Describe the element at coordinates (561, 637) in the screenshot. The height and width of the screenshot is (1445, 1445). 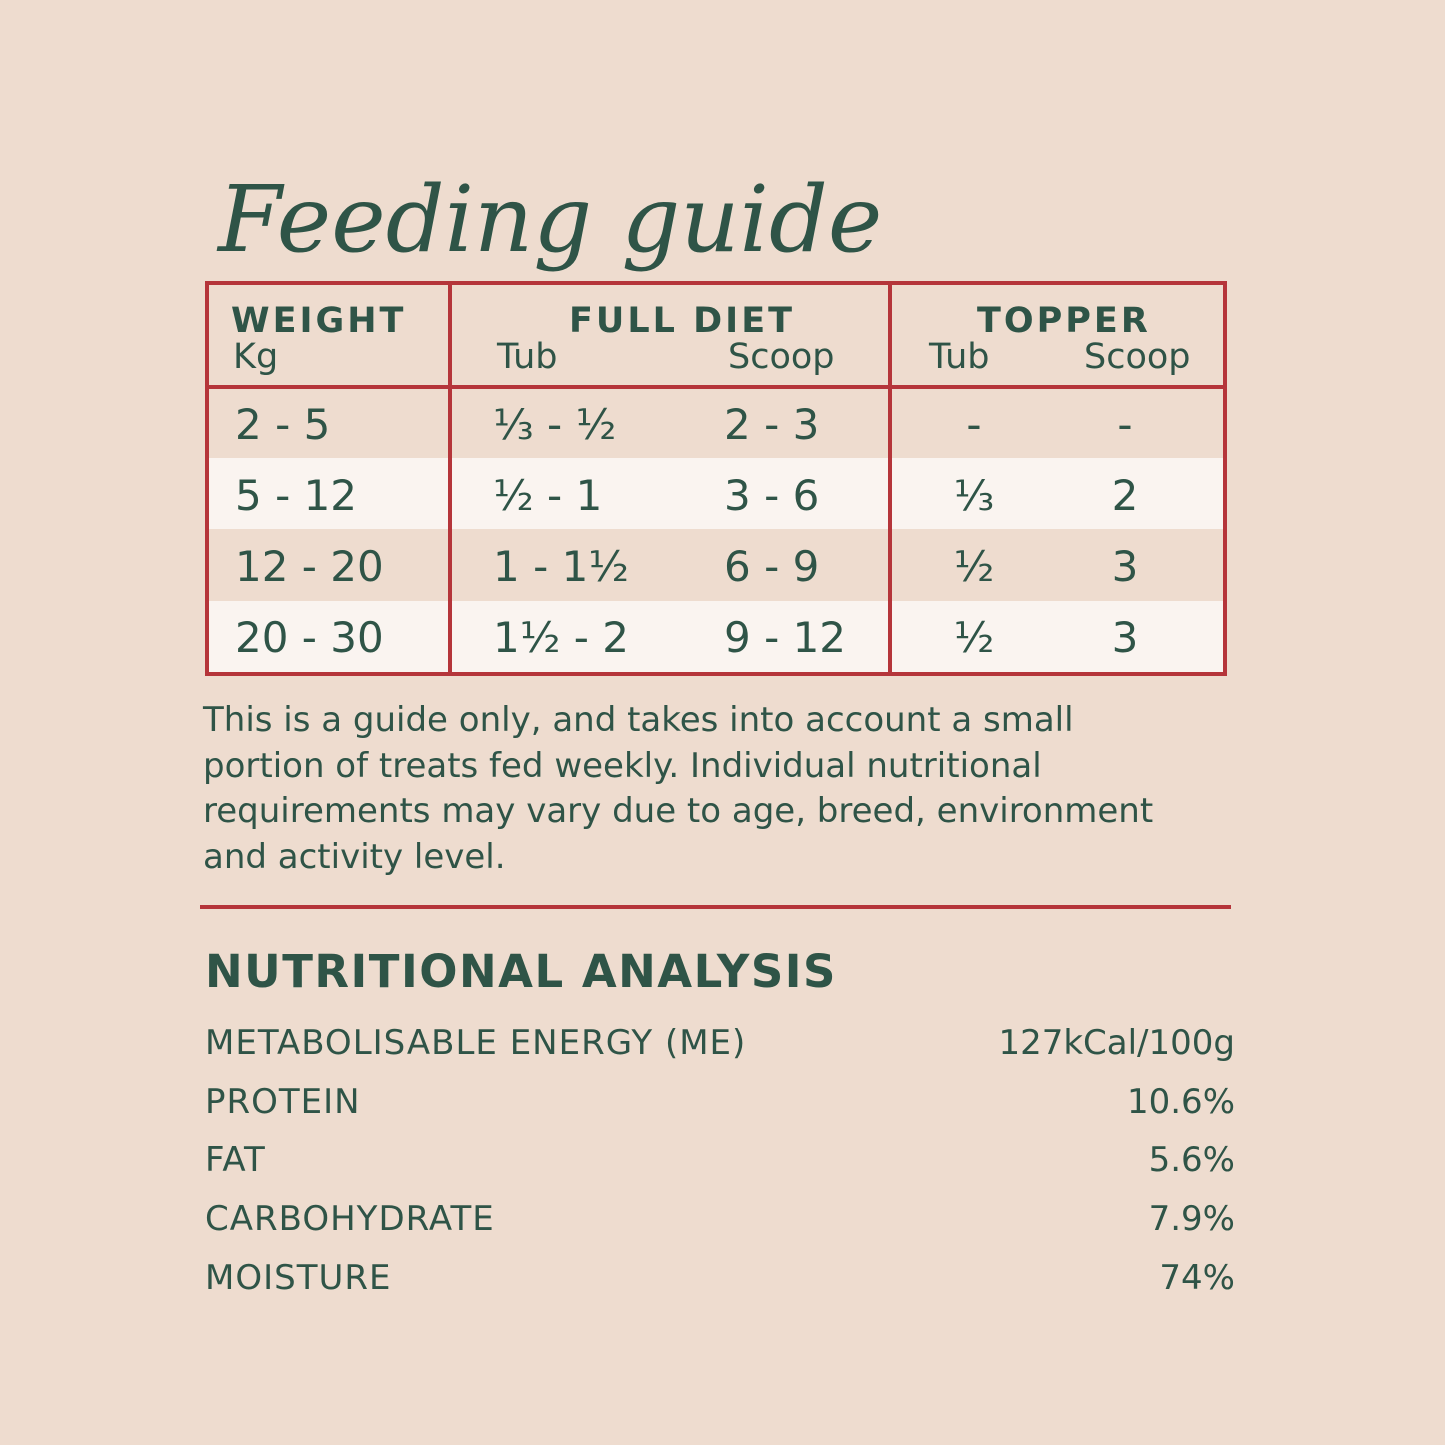
I see `table-cell: 1½ - 2` at that location.